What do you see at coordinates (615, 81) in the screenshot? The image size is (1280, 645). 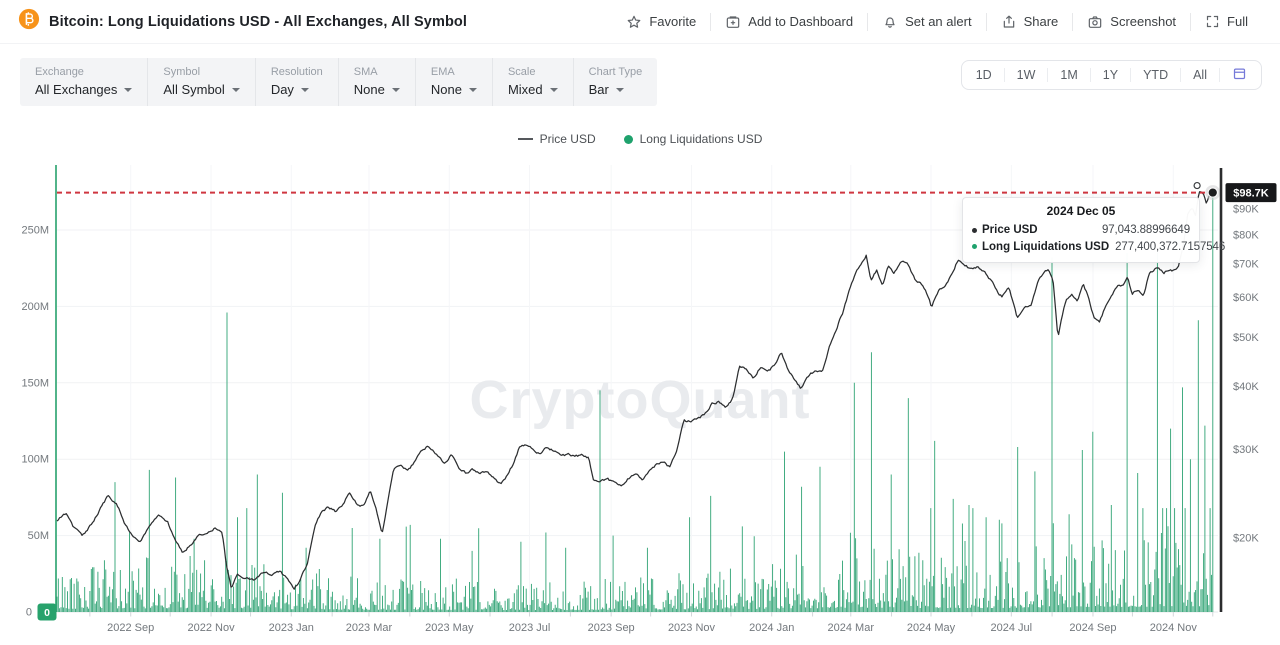 I see `chart-type-dropdown: Chart Type Bar` at bounding box center [615, 81].